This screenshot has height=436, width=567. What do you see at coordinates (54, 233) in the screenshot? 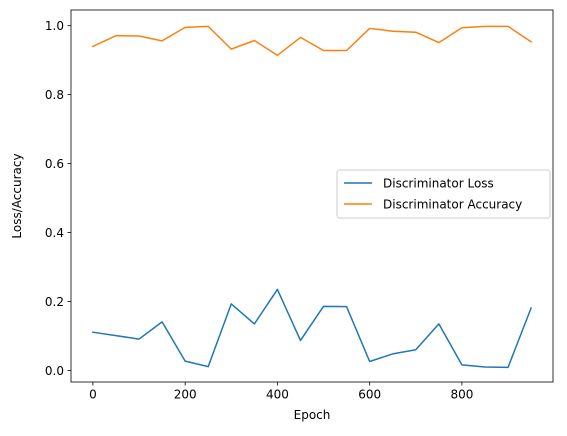
I see `y-tick-label: 0.4` at bounding box center [54, 233].